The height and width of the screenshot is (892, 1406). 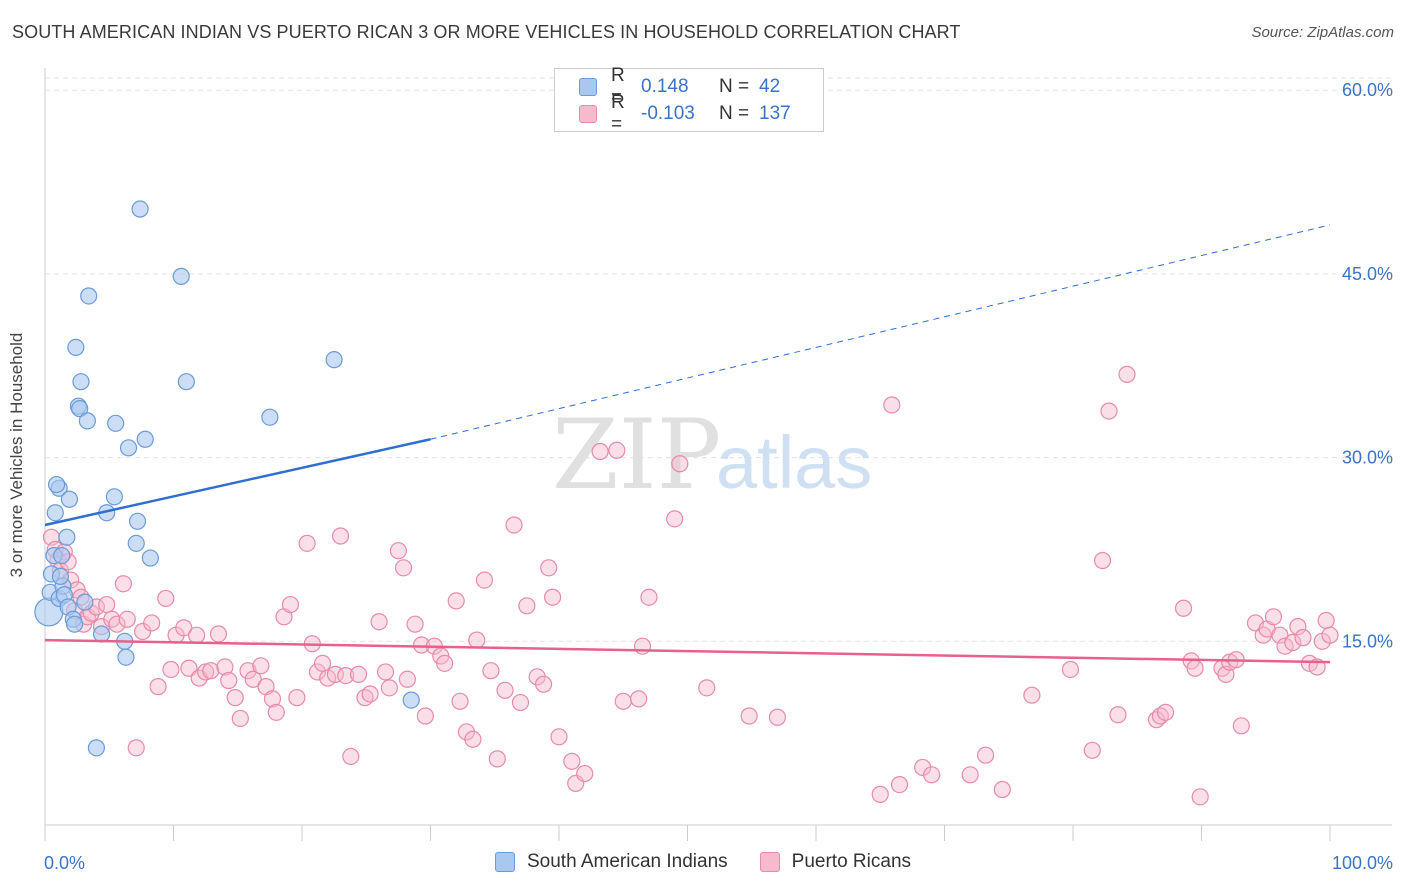 What do you see at coordinates (64, 863) in the screenshot?
I see `x-tick-label: 0.0%` at bounding box center [64, 863].